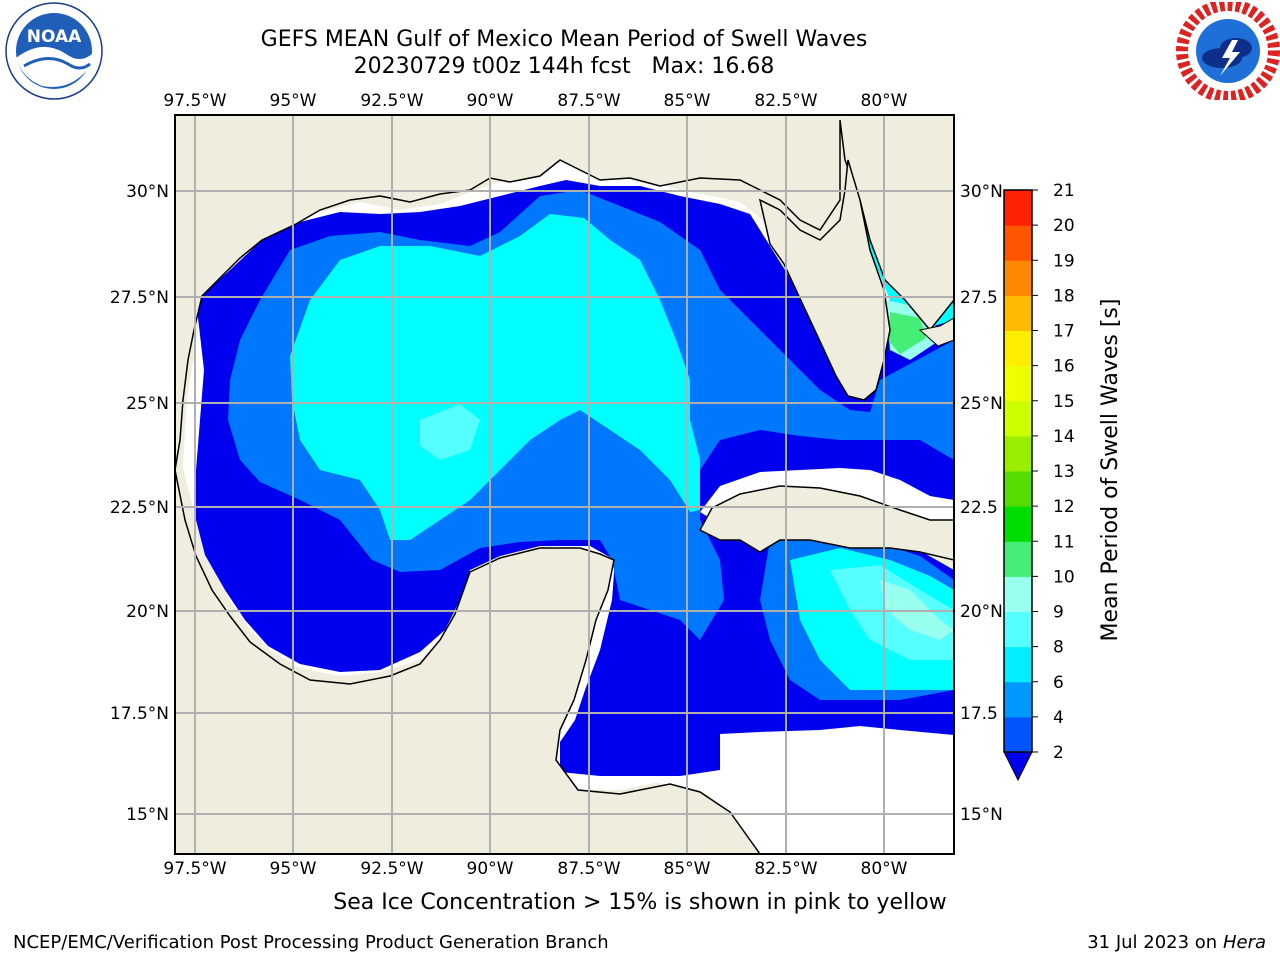 The height and width of the screenshot is (960, 1280). I want to click on lat-labels-left: 30°N 27.5°N 25°N 22.5°N 20°N 17.5°N 15°N, so click(139, 503).